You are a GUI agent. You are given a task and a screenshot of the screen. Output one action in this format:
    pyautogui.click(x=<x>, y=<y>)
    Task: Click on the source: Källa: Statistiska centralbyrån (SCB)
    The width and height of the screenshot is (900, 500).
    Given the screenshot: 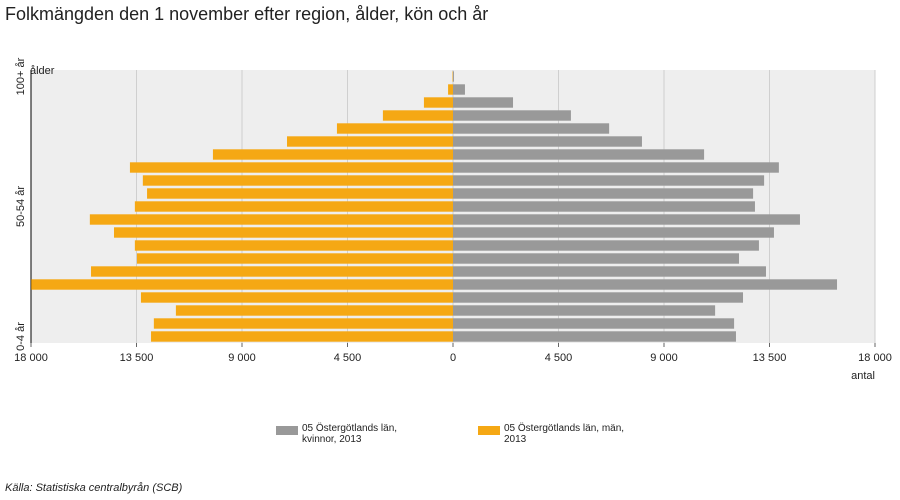 What is the action you would take?
    pyautogui.click(x=94, y=488)
    